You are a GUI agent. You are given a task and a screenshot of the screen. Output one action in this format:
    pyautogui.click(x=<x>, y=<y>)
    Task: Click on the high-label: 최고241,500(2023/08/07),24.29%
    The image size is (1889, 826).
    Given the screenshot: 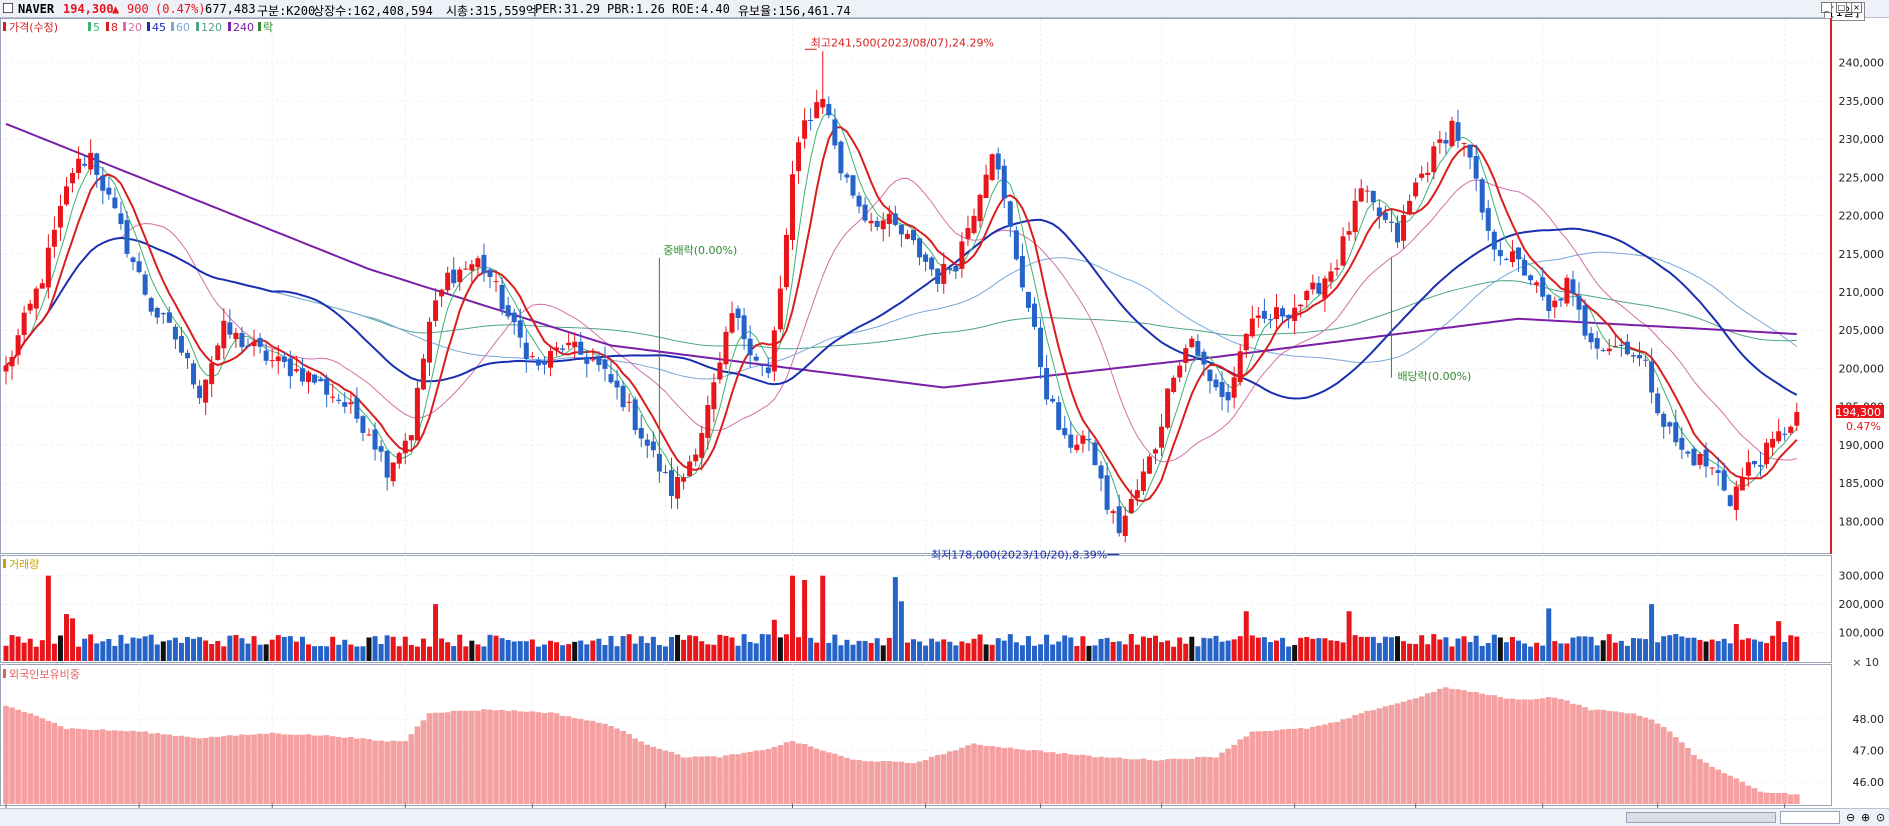 What is the action you would take?
    pyautogui.click(x=902, y=42)
    